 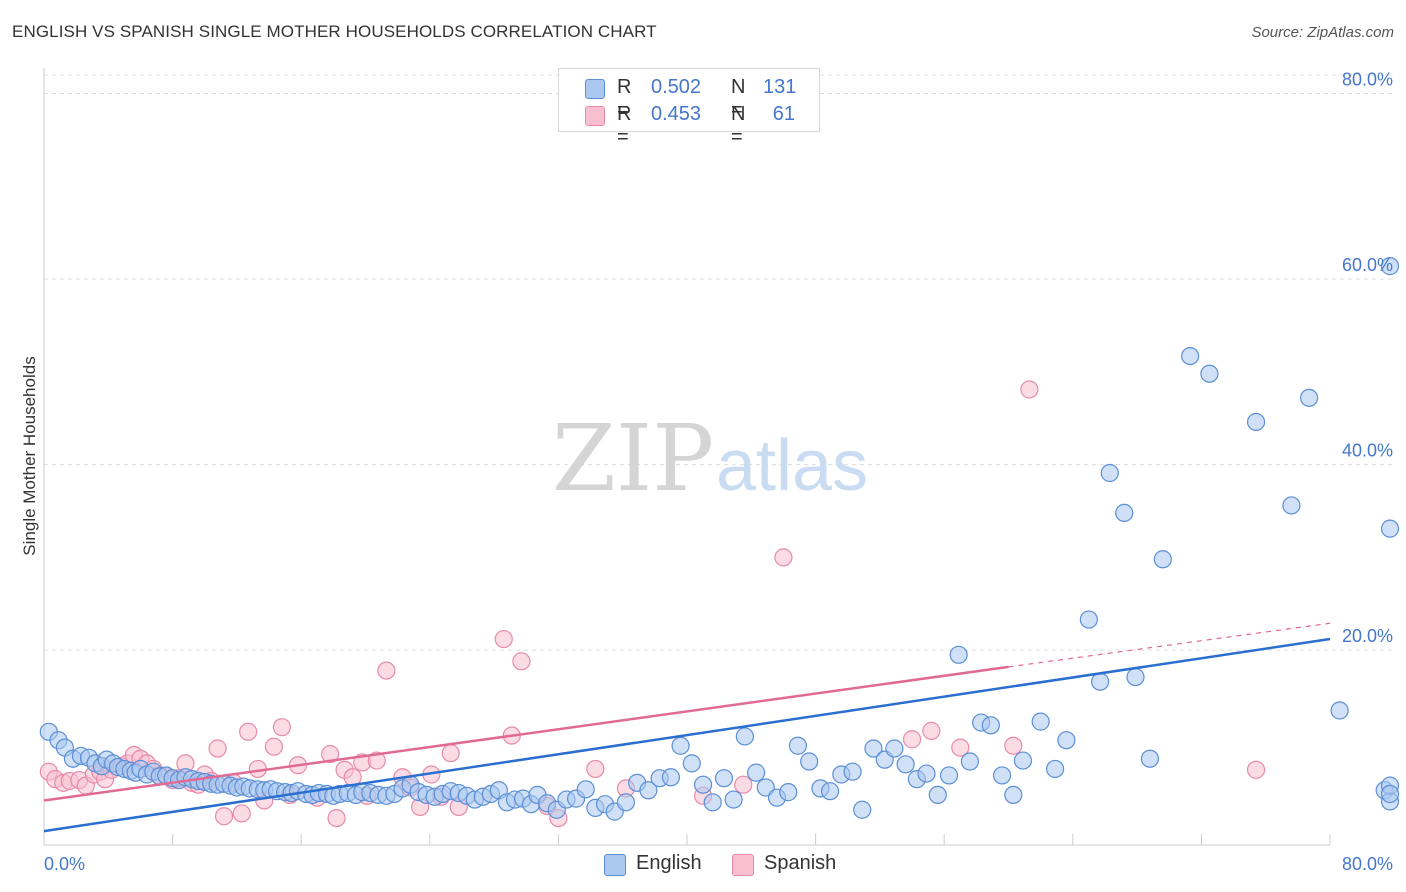 What do you see at coordinates (783, 114) in the screenshot?
I see `spanish-n-value: 61` at bounding box center [783, 114].